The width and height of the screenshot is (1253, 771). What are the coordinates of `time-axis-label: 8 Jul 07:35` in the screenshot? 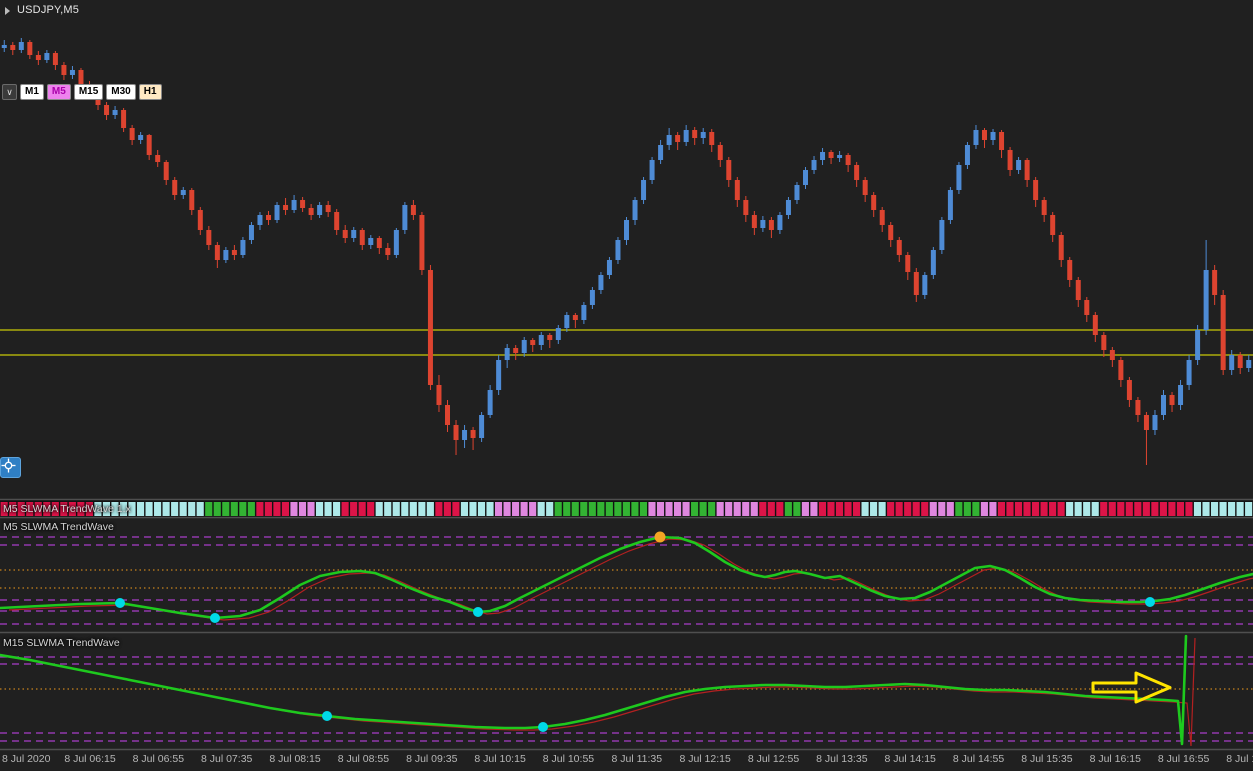 It's located at (227, 759).